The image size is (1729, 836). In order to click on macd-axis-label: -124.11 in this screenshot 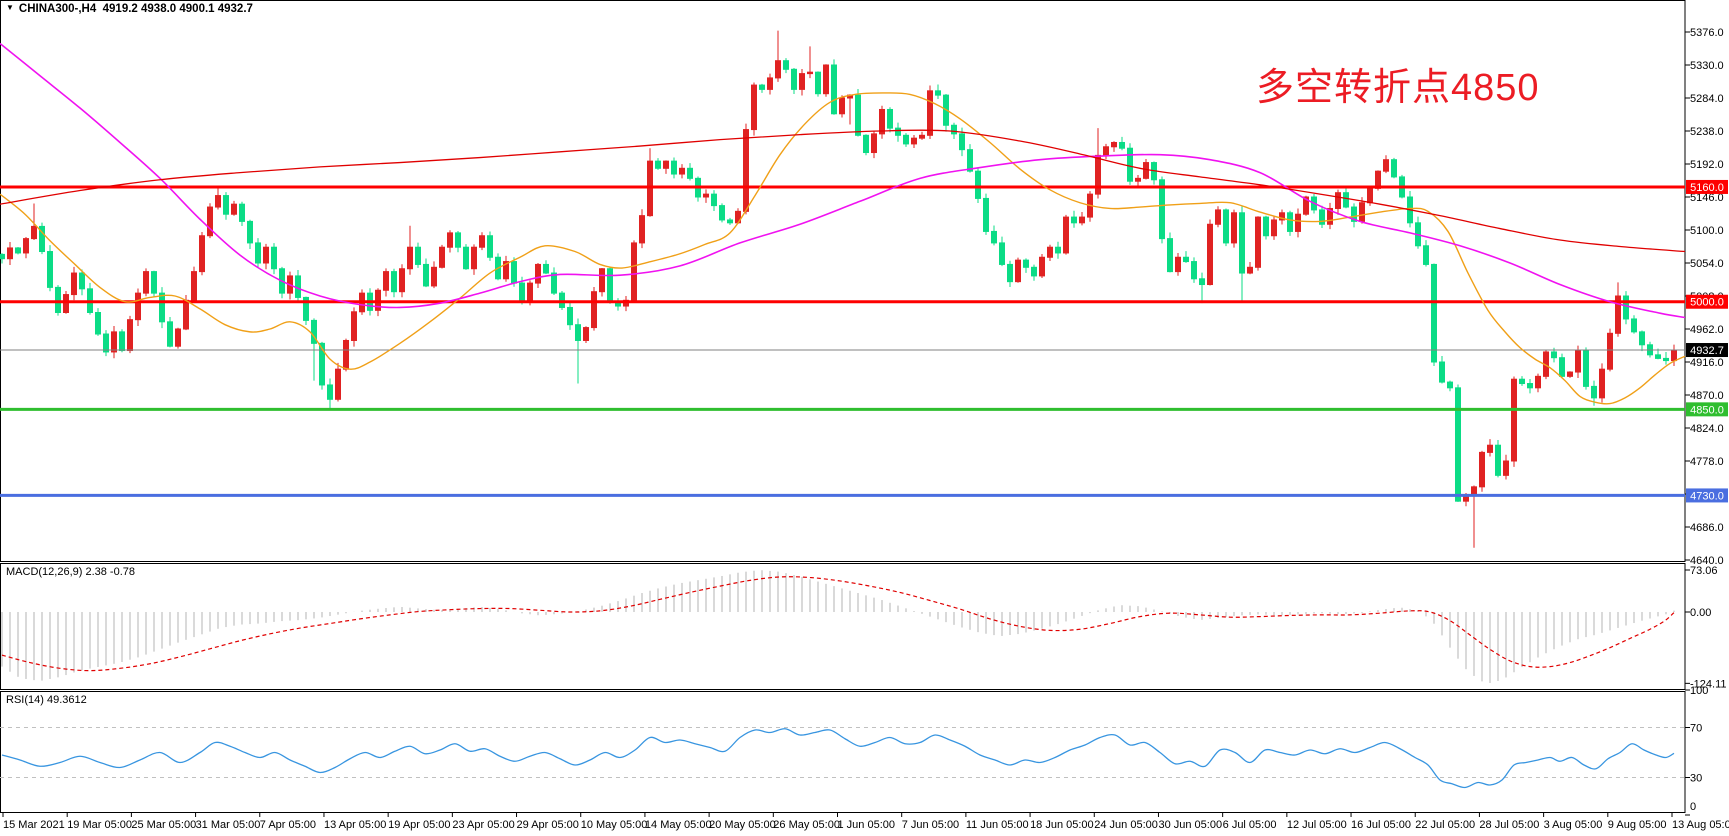, I will do `click(1708, 684)`.